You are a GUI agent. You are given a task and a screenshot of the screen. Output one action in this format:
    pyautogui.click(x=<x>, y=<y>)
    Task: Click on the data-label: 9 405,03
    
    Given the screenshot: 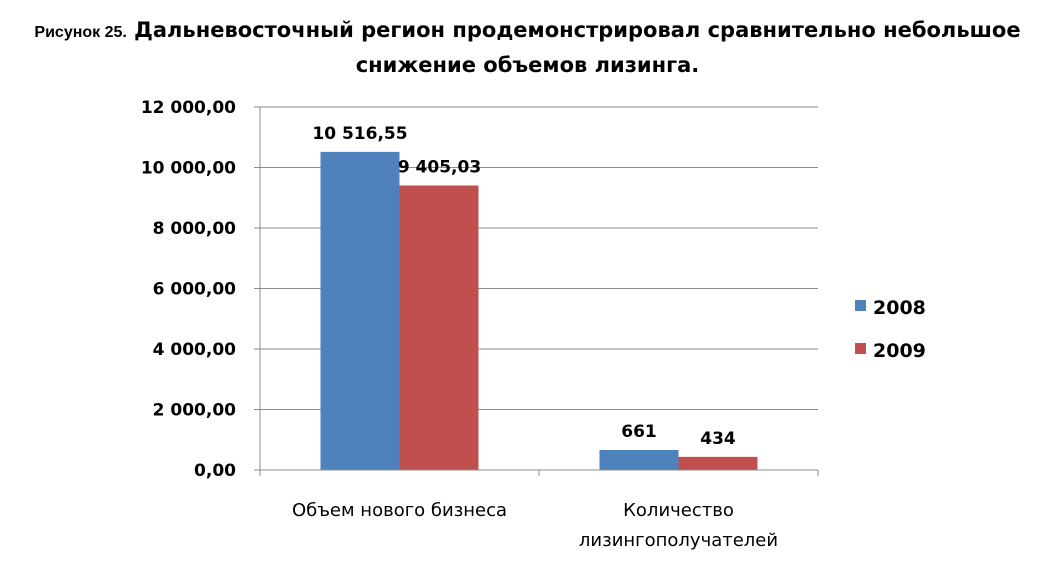 What is the action you would take?
    pyautogui.click(x=439, y=167)
    